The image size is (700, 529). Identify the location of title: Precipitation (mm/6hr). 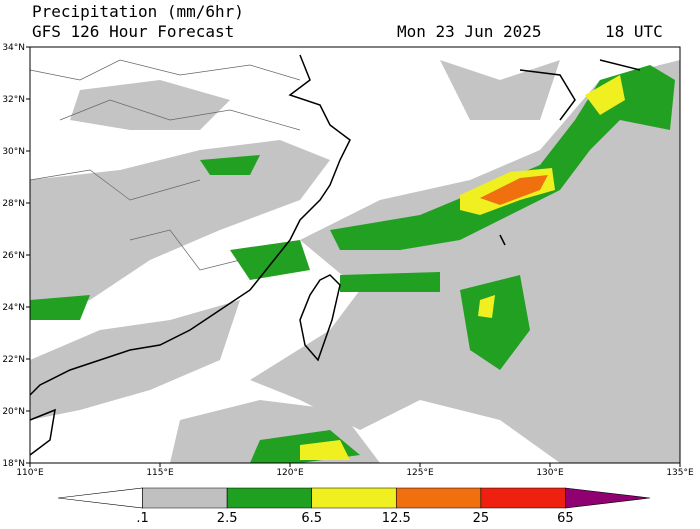
(138, 11).